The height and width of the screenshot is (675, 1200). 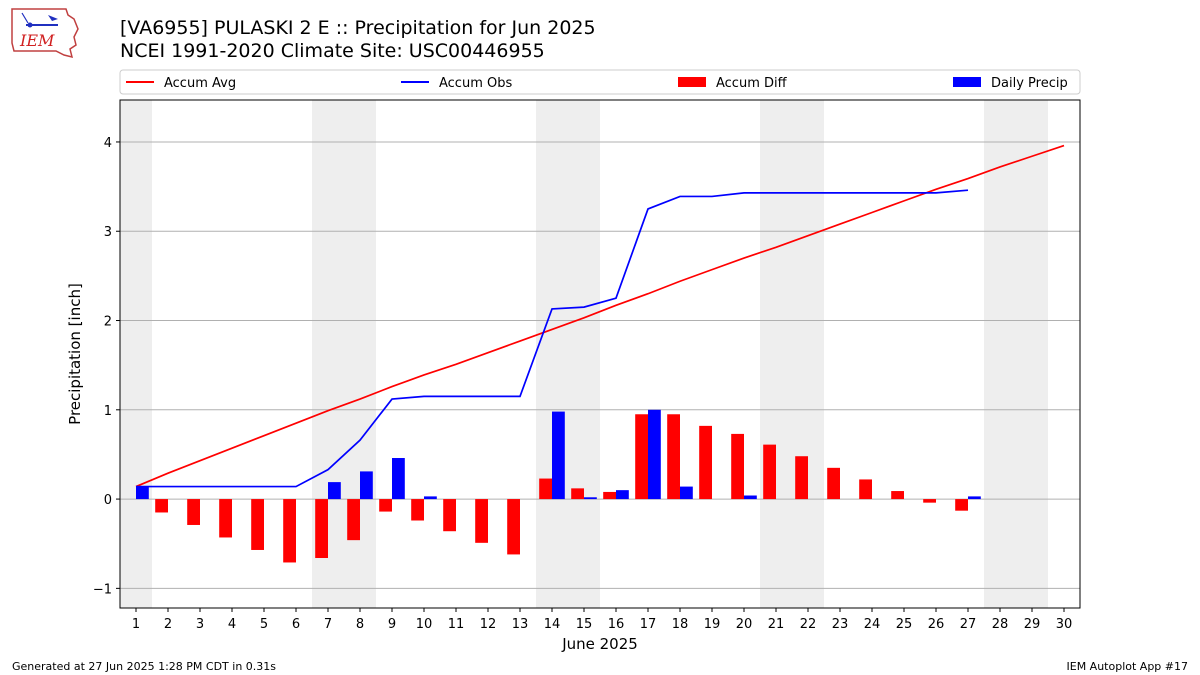 What do you see at coordinates (872, 624) in the screenshot?
I see `x-tick-label: 24` at bounding box center [872, 624].